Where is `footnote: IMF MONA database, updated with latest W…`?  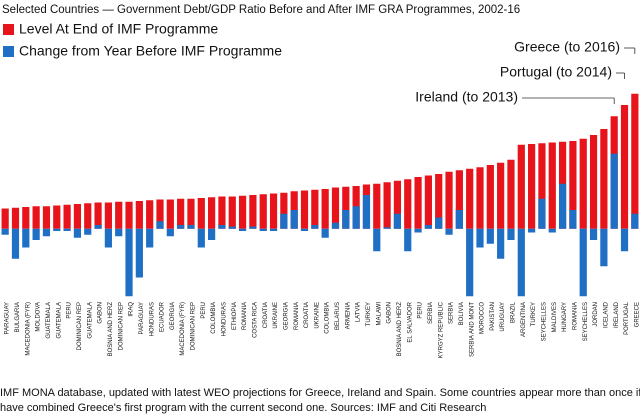
footnote: IMF MONA database, updated with latest W… is located at coordinates (320, 393).